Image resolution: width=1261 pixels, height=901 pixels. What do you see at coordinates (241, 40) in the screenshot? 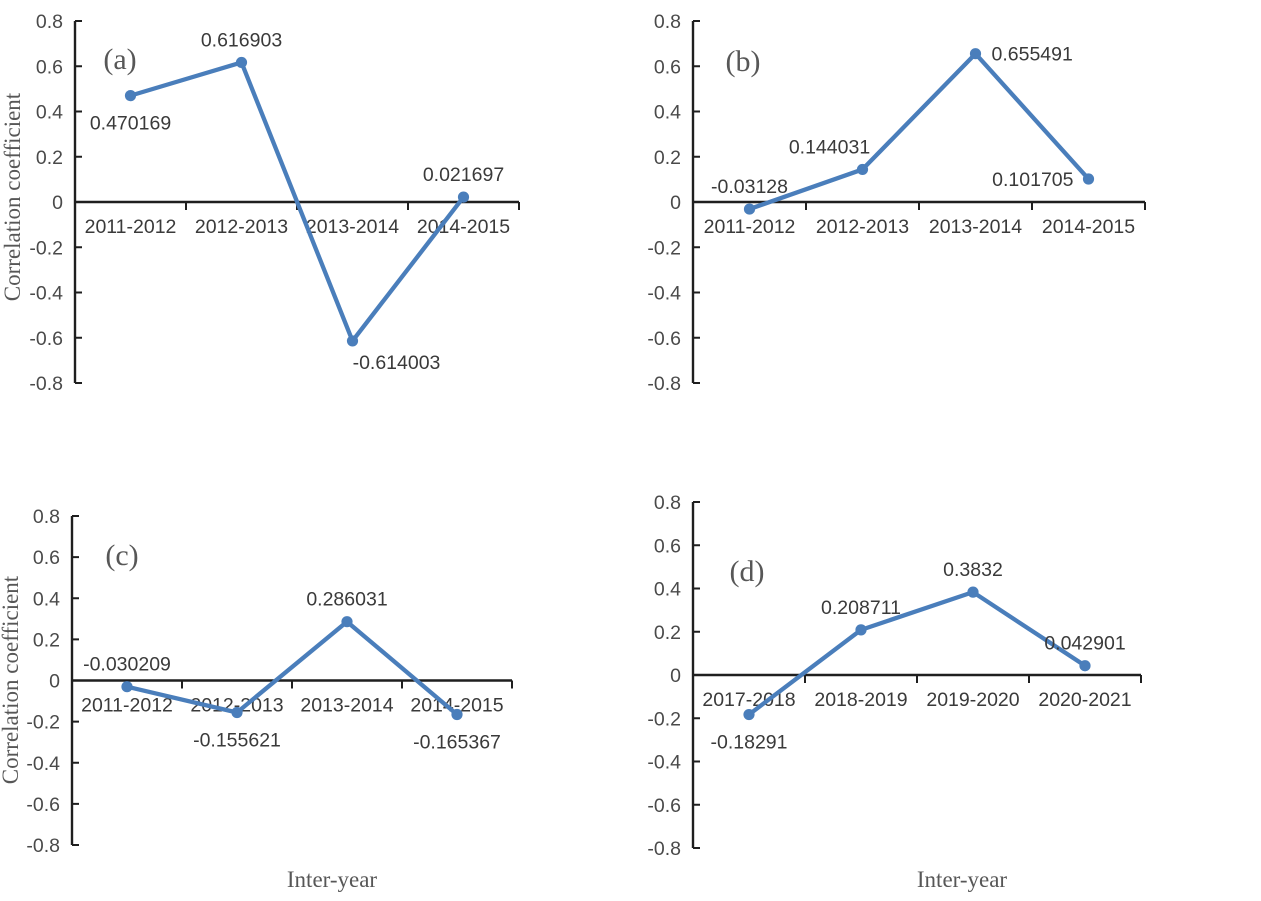
I see `data-point-label: 0.616903` at bounding box center [241, 40].